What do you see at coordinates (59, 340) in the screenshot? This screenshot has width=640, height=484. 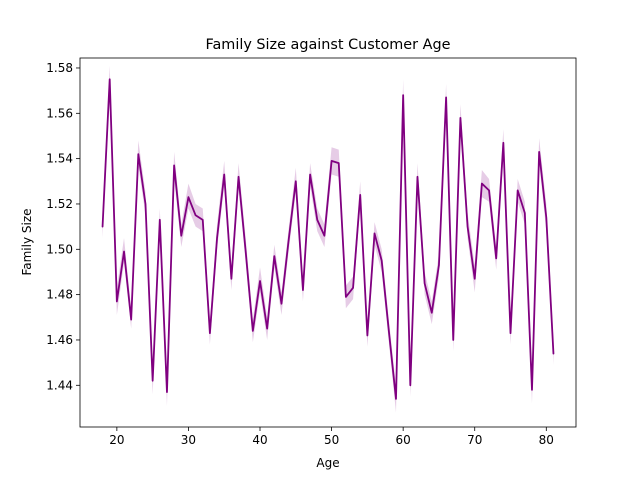 I see `y-tick-label: 1.46` at bounding box center [59, 340].